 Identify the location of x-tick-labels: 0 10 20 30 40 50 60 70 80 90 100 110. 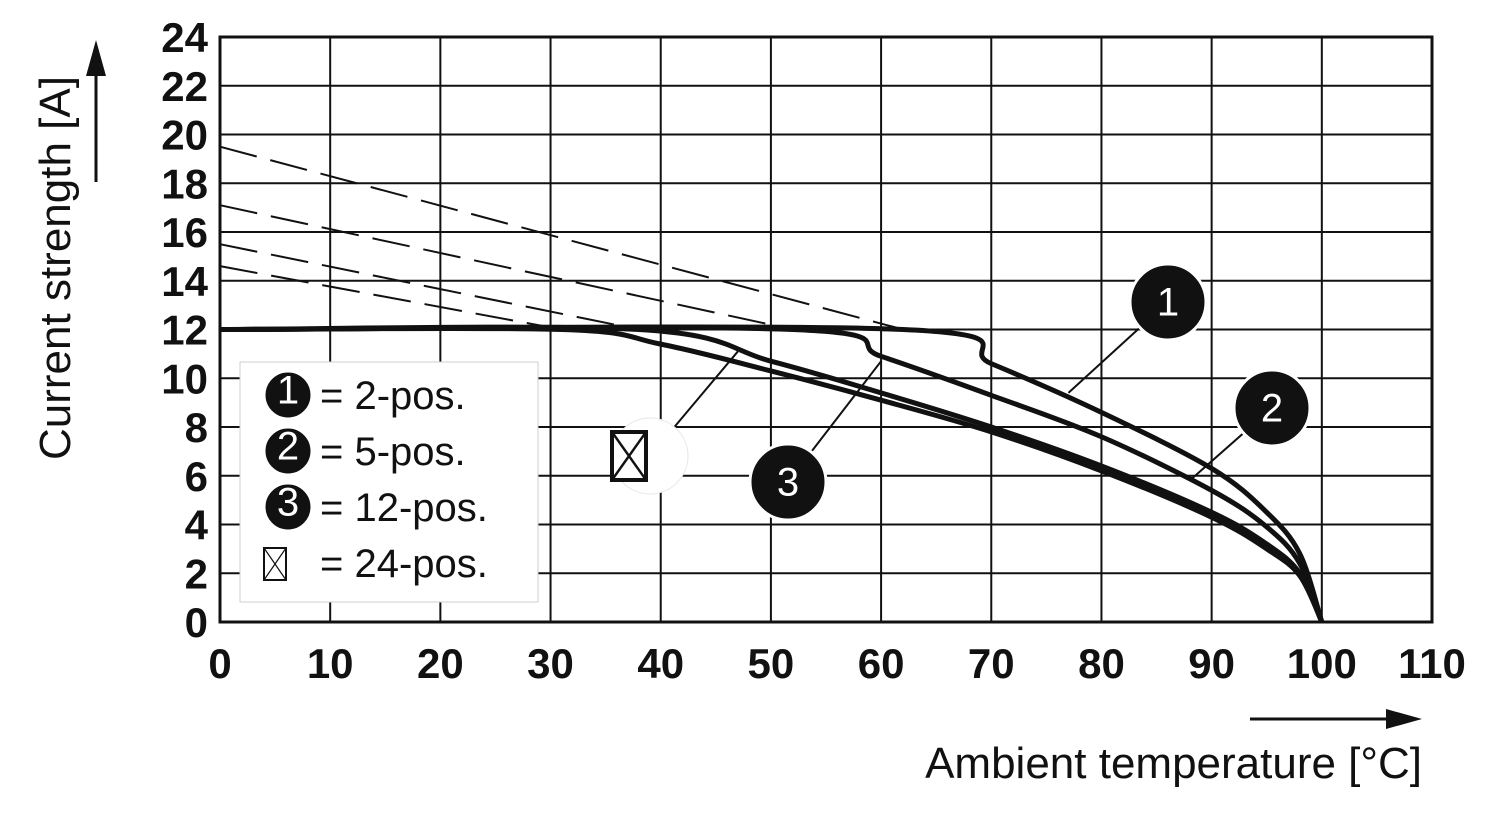
(837, 663).